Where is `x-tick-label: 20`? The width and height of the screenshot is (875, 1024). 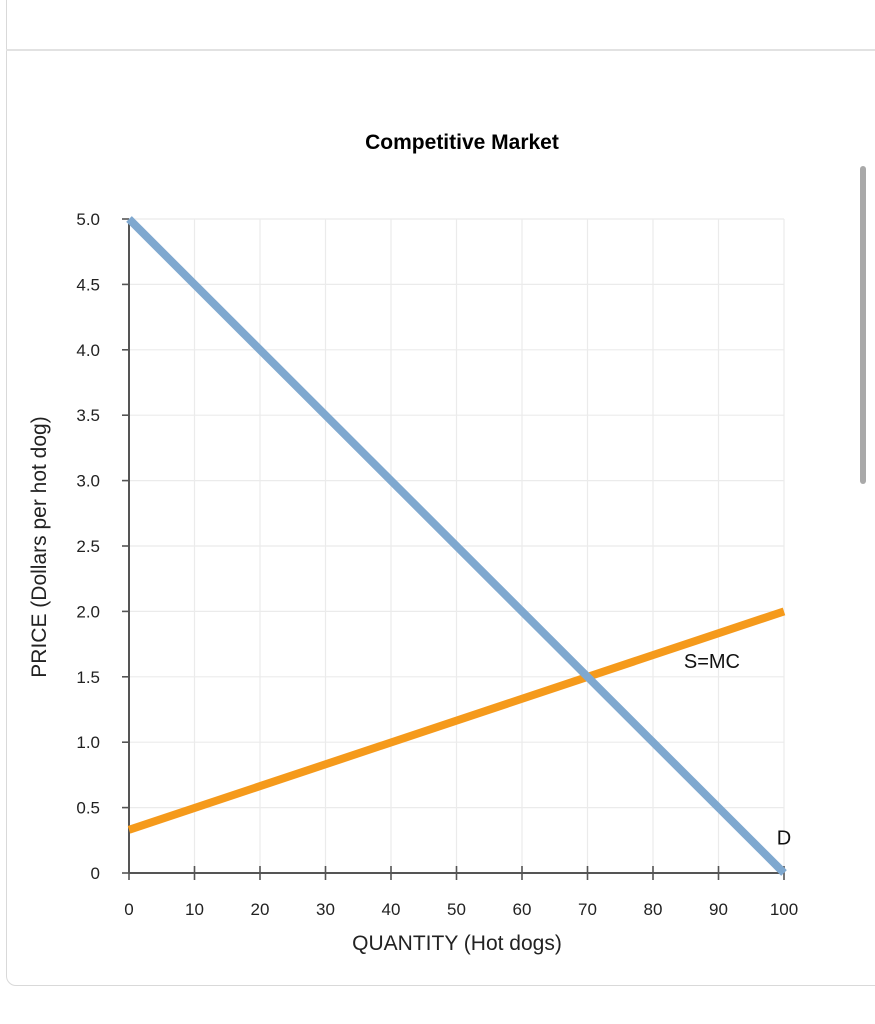
x-tick-label: 20 is located at coordinates (260, 909).